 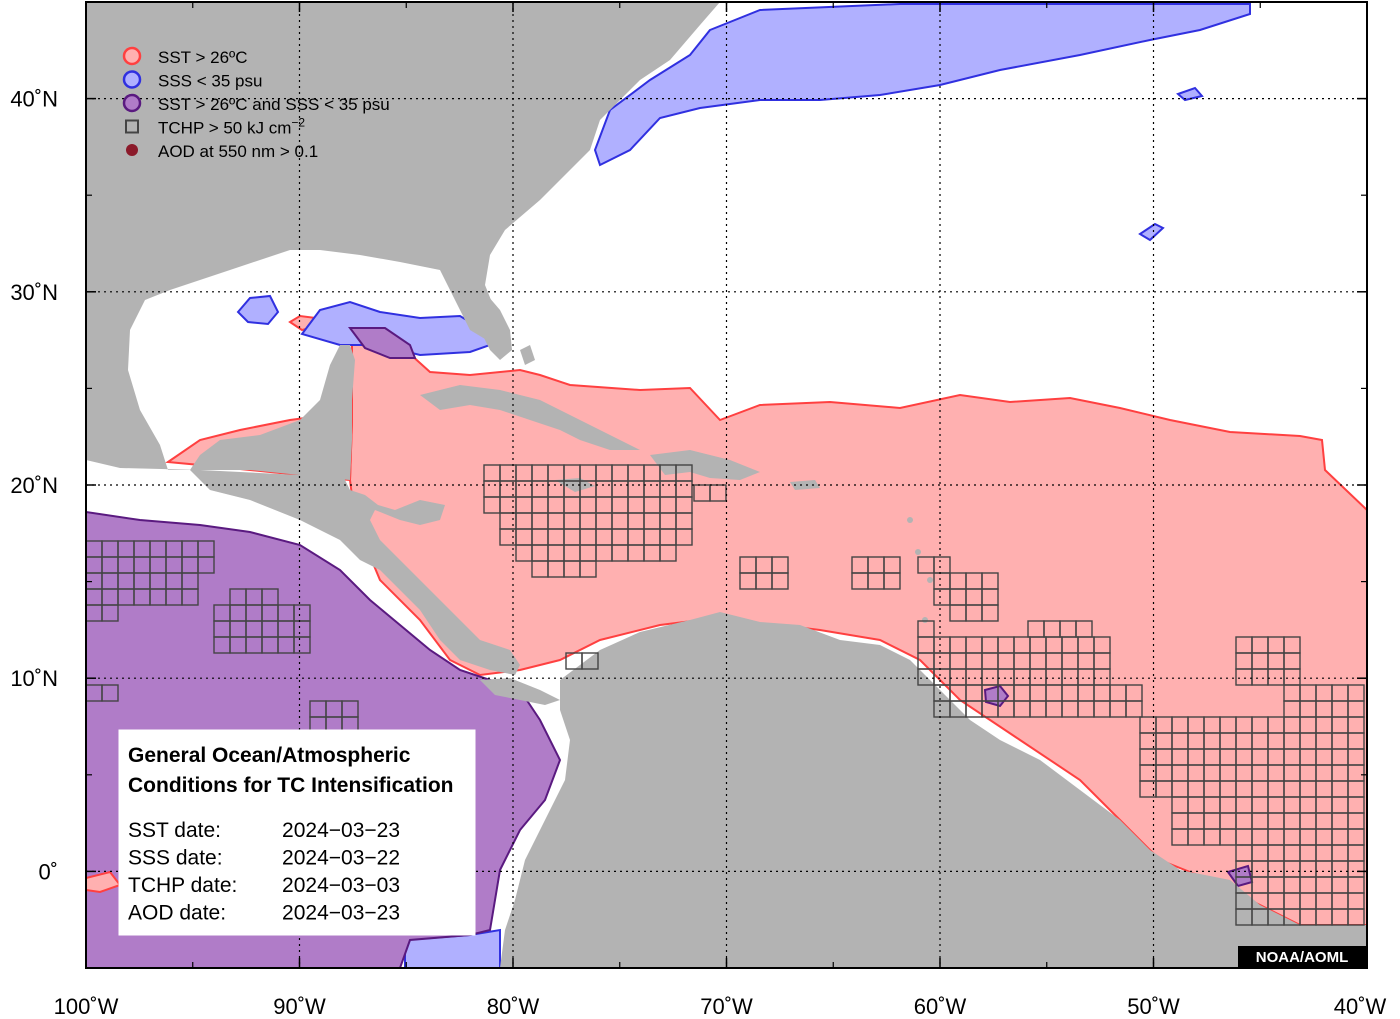 I want to click on legend-label-sup: −2, so click(x=298, y=123).